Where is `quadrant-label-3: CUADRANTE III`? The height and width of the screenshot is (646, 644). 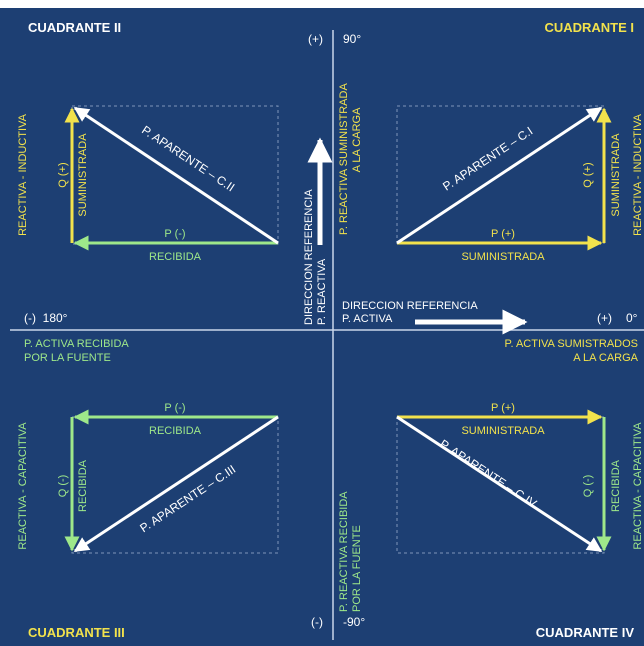 quadrant-label-3: CUADRANTE III is located at coordinates (76, 632).